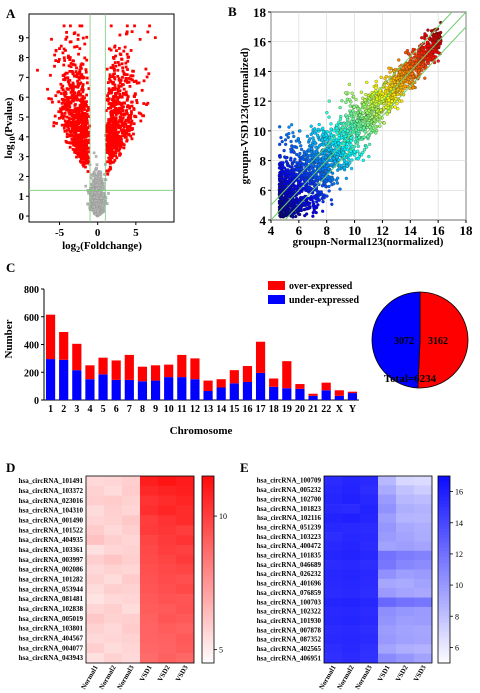 The image size is (480, 693). What do you see at coordinates (289, 518) in the screenshot?
I see `heat-row-label: hsa_circRNA_102116` at bounding box center [289, 518].